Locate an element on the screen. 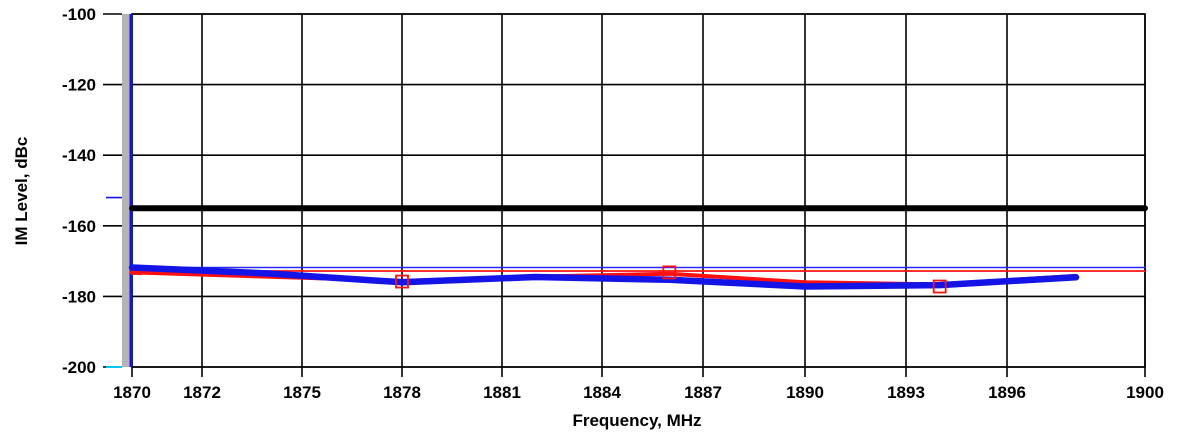  x-axis-title: Frequency, MHz is located at coordinates (636, 420).